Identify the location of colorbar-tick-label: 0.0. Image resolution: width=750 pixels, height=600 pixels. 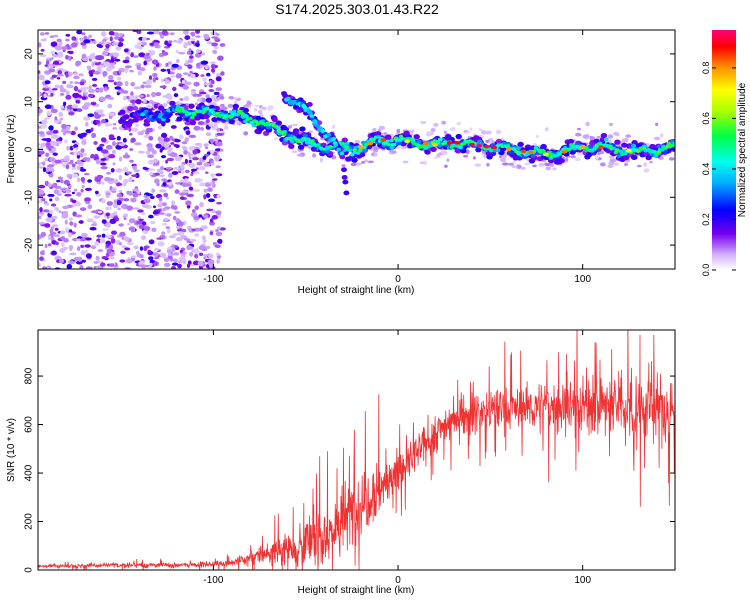
(706, 270).